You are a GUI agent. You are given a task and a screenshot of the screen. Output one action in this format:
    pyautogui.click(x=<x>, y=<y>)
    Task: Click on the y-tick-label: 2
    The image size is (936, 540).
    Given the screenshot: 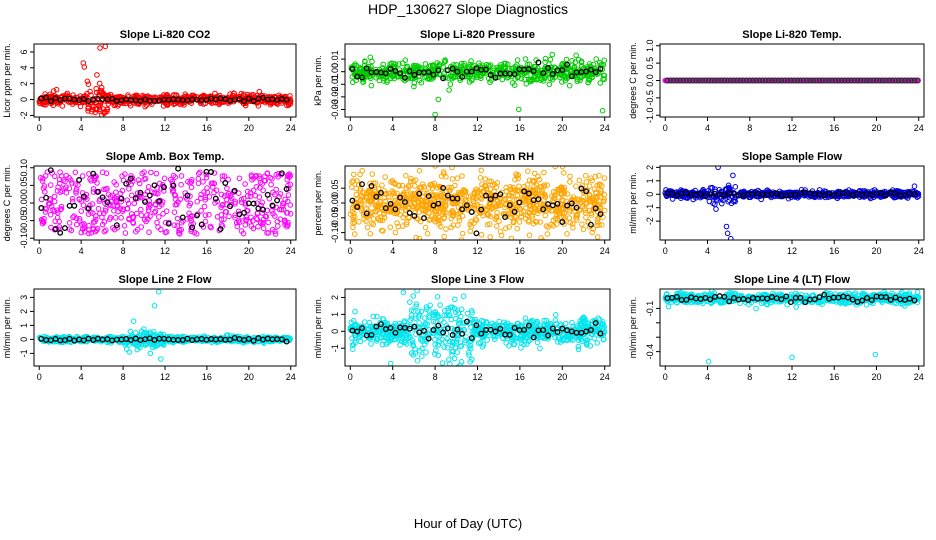 What is the action you would take?
    pyautogui.click(x=650, y=167)
    